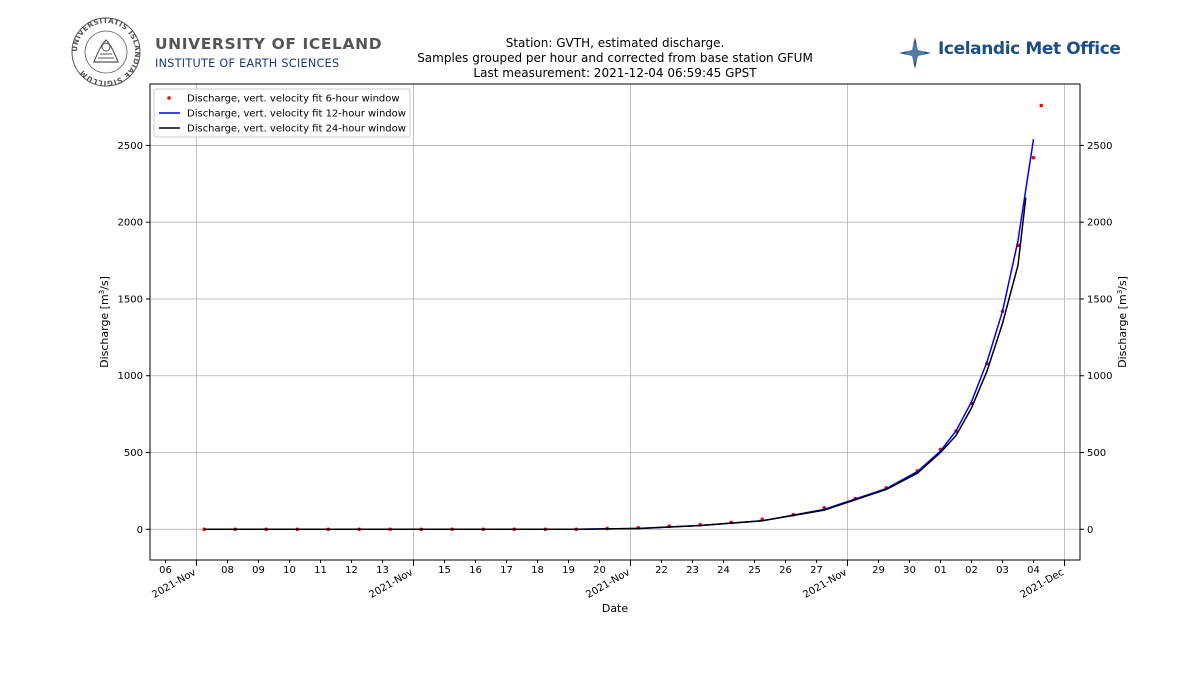 The width and height of the screenshot is (1200, 700). What do you see at coordinates (169, 98) in the screenshot?
I see `legend-marker-6h` at bounding box center [169, 98].